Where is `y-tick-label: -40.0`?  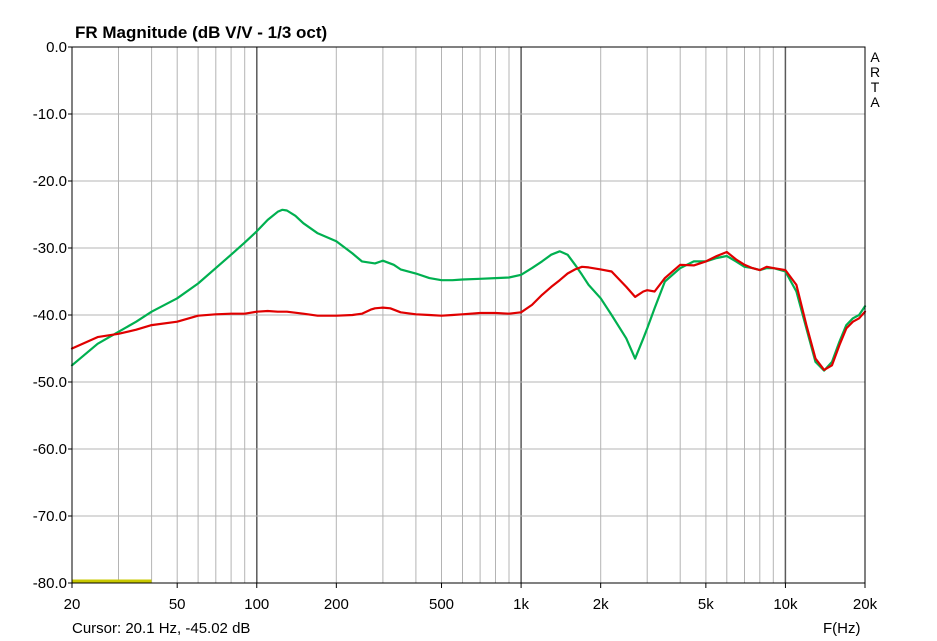 y-tick-label: -40.0 is located at coordinates (50, 315).